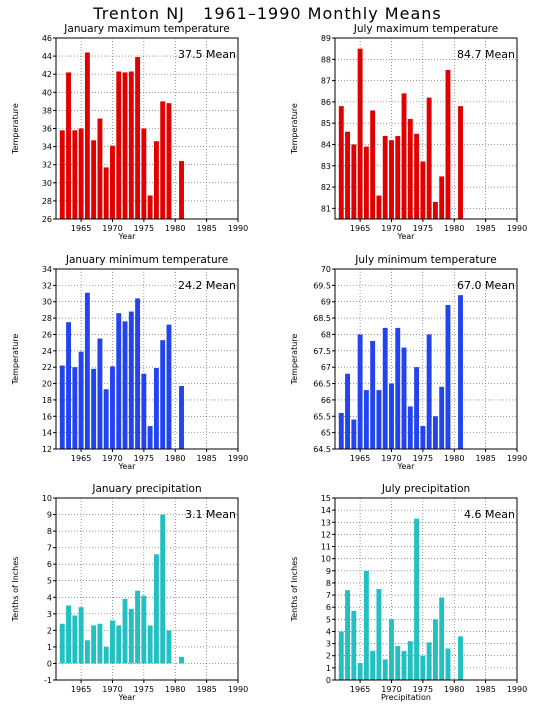 Image resolution: width=535 pixels, height=711 pixels. I want to click on y-tick-label: 3, so click(328, 644).